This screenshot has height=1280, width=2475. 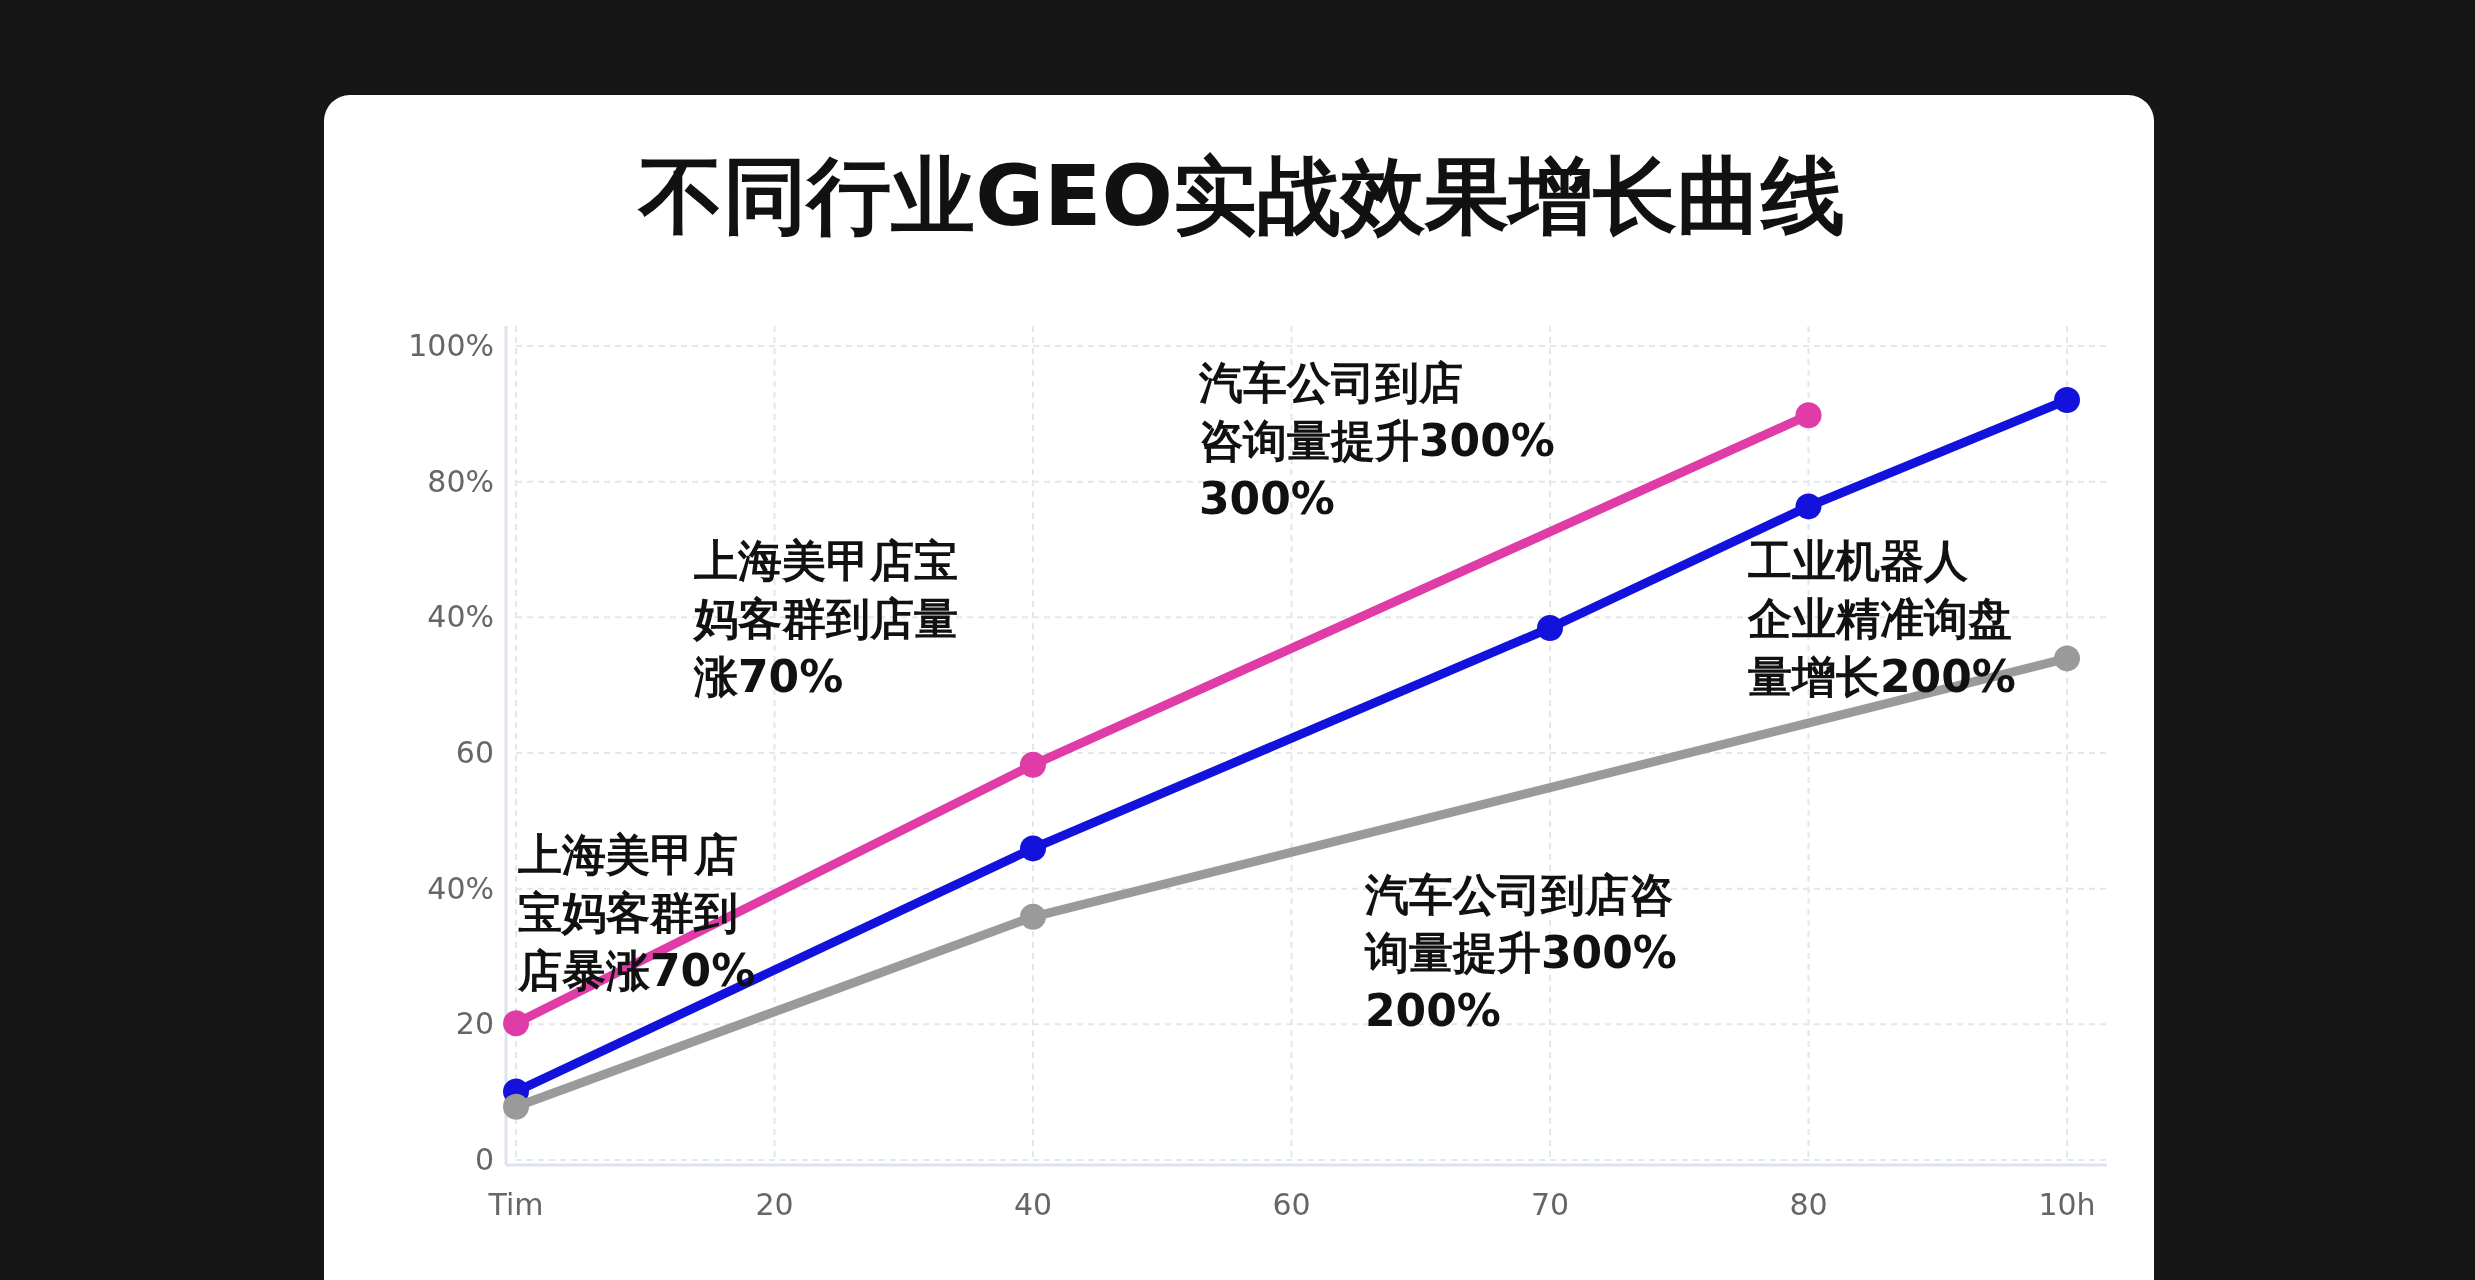 I want to click on annotation: 汽车公司到店咨询量提升300%200%, so click(x=1520, y=952).